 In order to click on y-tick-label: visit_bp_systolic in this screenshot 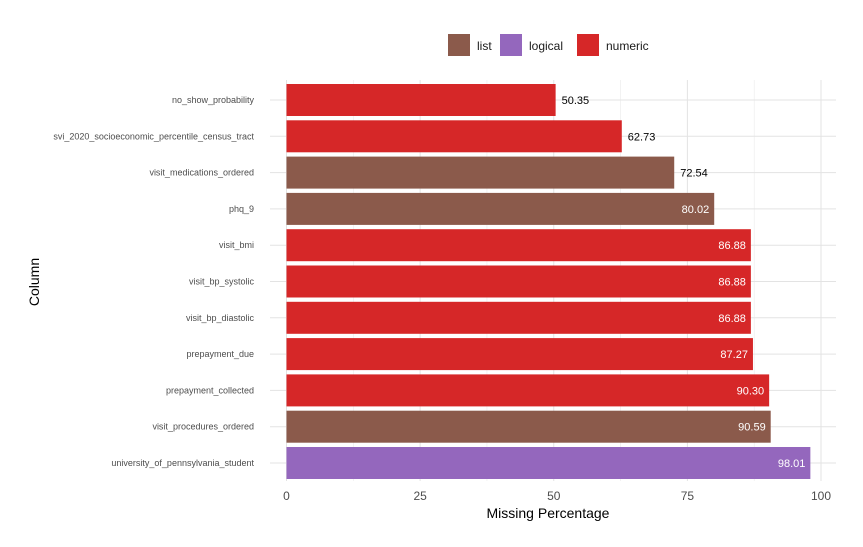, I will do `click(222, 282)`.